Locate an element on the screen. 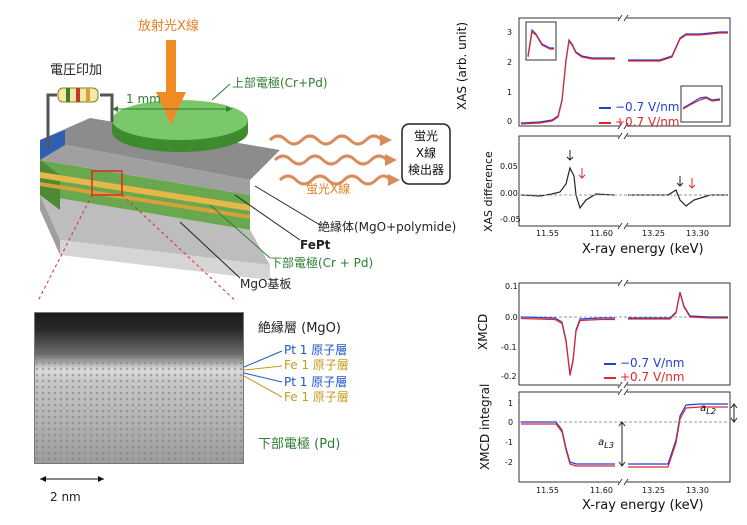 The width and height of the screenshot is (747, 525). diff-ytick: -0.05 is located at coordinates (510, 219).